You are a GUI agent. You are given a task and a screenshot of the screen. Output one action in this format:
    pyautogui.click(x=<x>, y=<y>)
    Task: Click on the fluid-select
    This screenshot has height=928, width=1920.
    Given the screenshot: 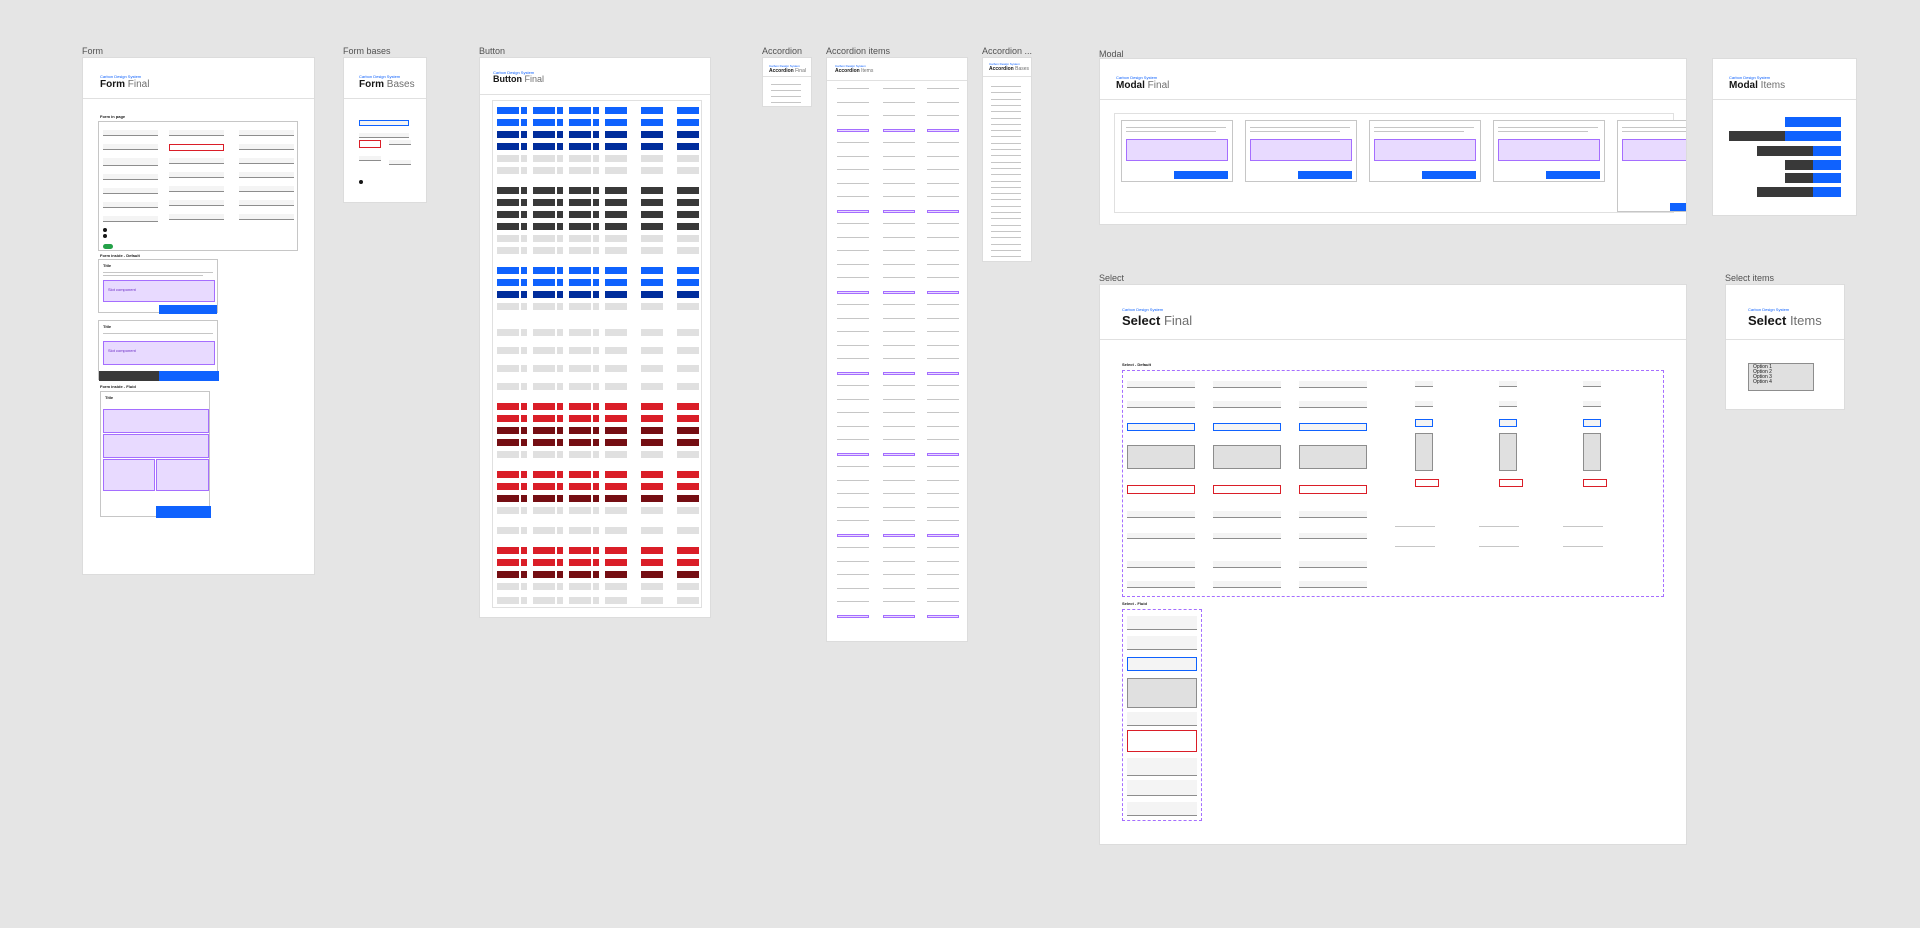 What is the action you would take?
    pyautogui.click(x=1162, y=719)
    